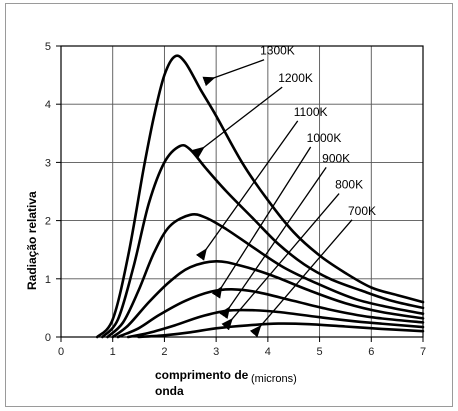 The image size is (458, 411). What do you see at coordinates (295, 78) in the screenshot?
I see `annotation-label-1200k: 1200K` at bounding box center [295, 78].